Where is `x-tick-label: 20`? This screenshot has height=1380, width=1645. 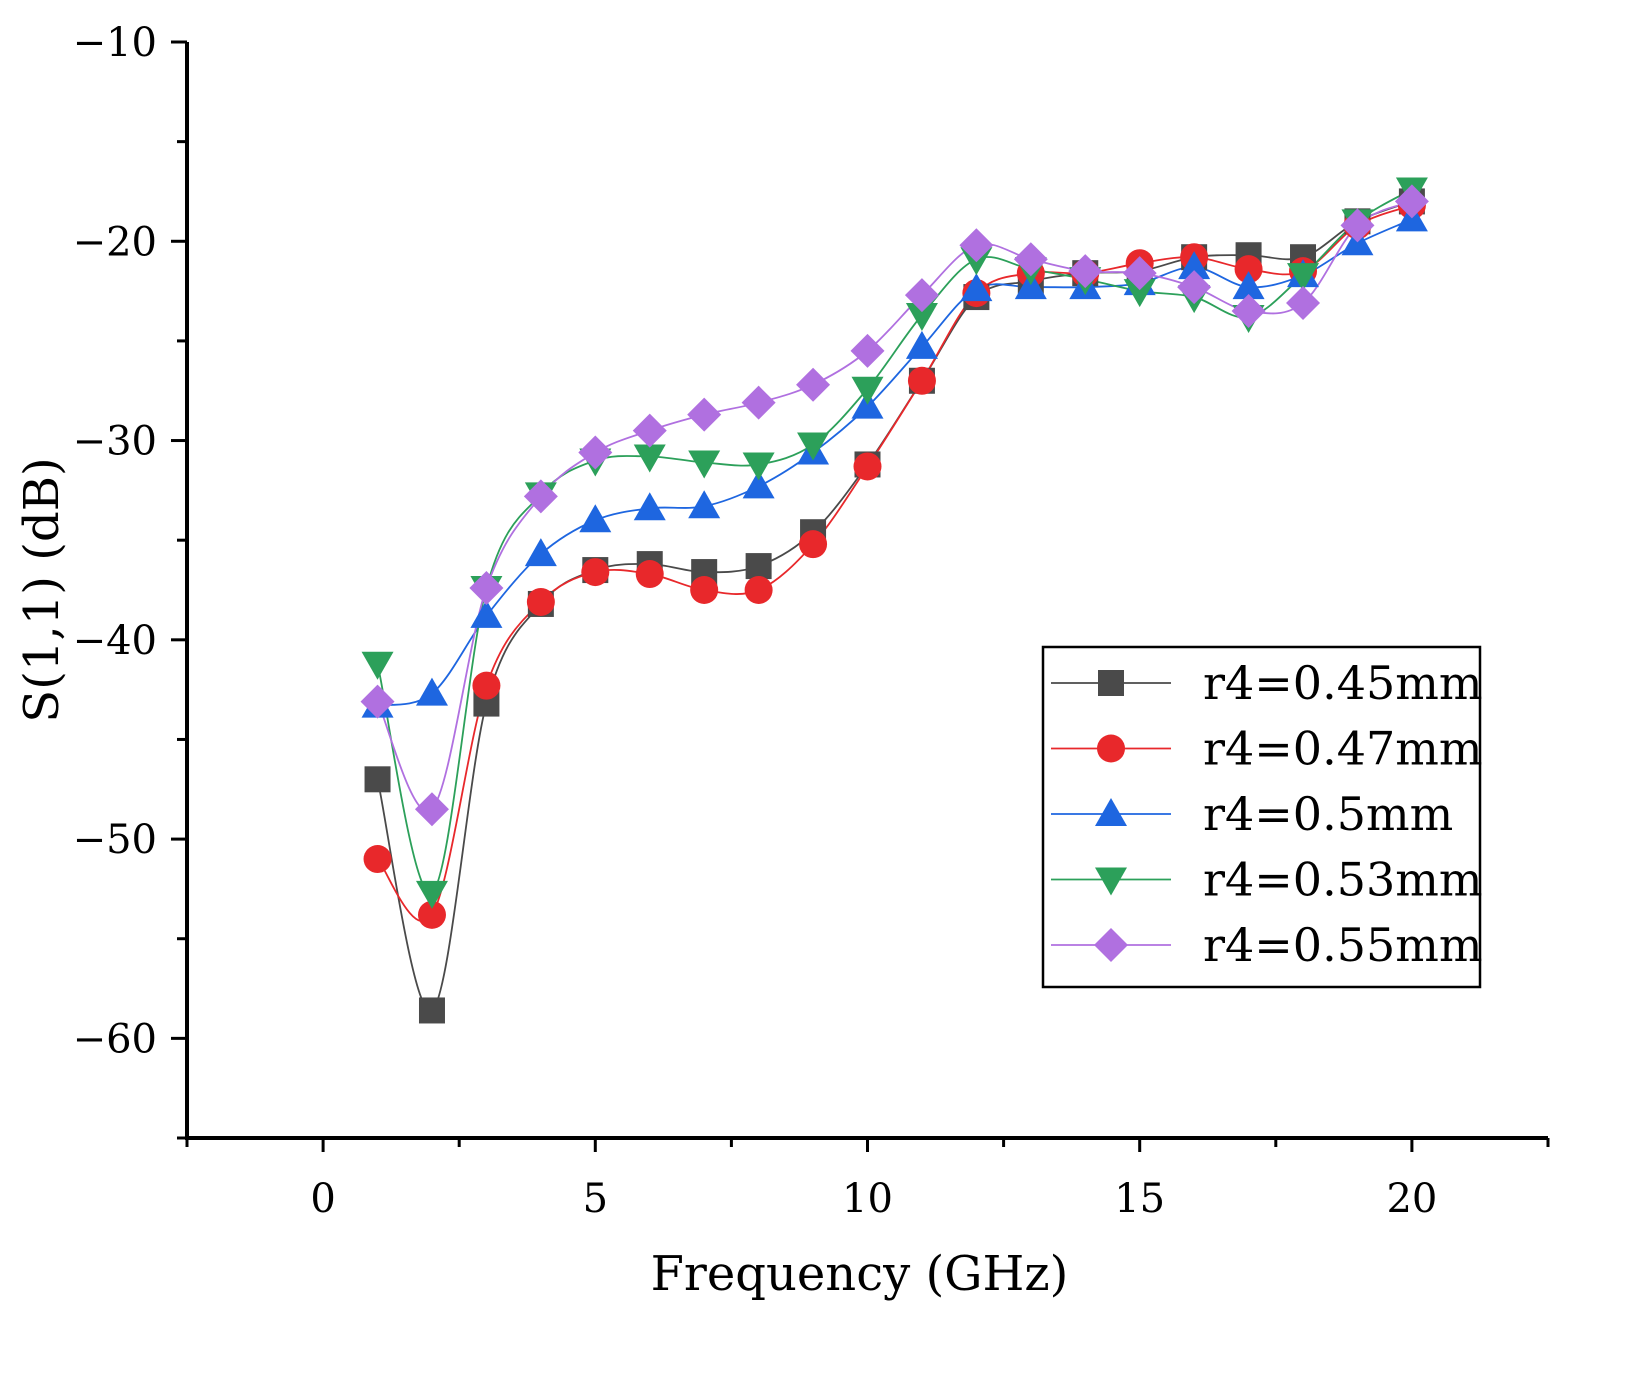
x-tick-label: 20 is located at coordinates (1411, 1199).